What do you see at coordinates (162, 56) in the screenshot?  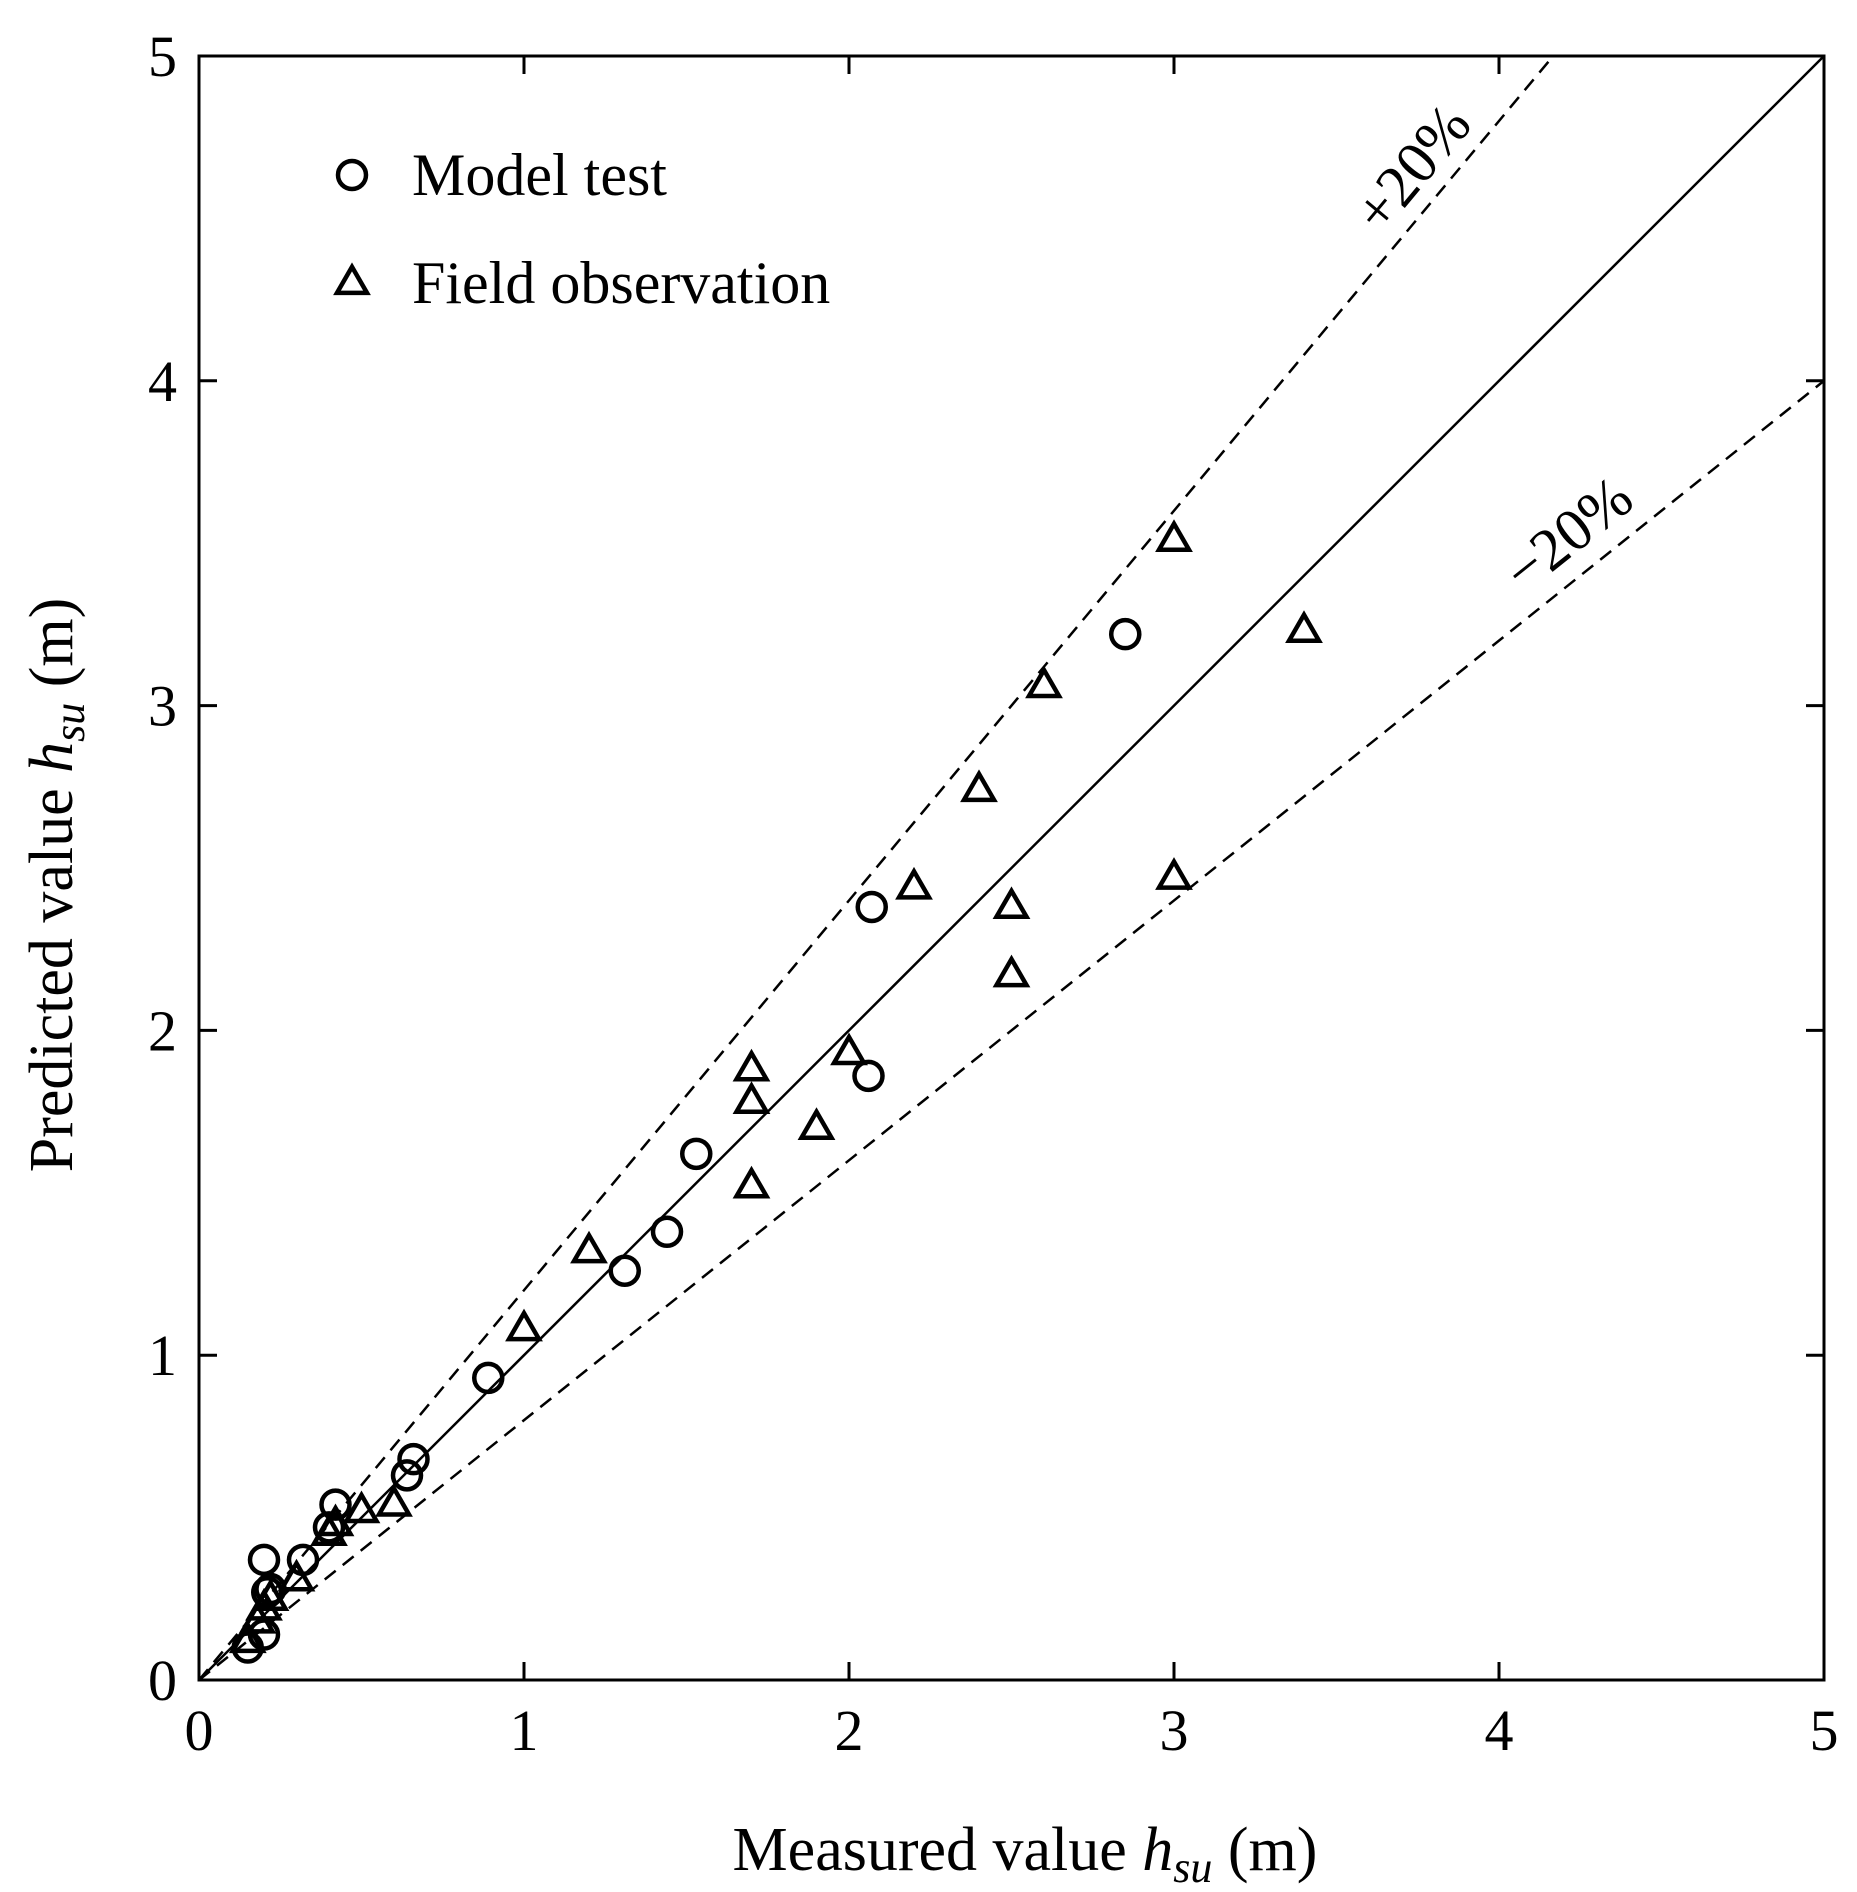 I see `y-tick-label: 5` at bounding box center [162, 56].